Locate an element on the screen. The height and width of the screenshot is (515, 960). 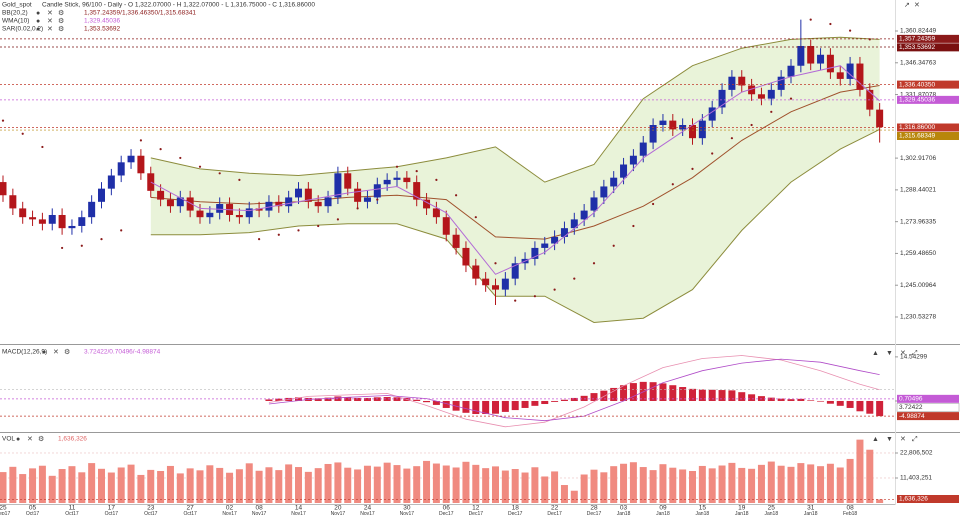
y-tick-label: 1,273.96335 is located at coordinates (918, 221).